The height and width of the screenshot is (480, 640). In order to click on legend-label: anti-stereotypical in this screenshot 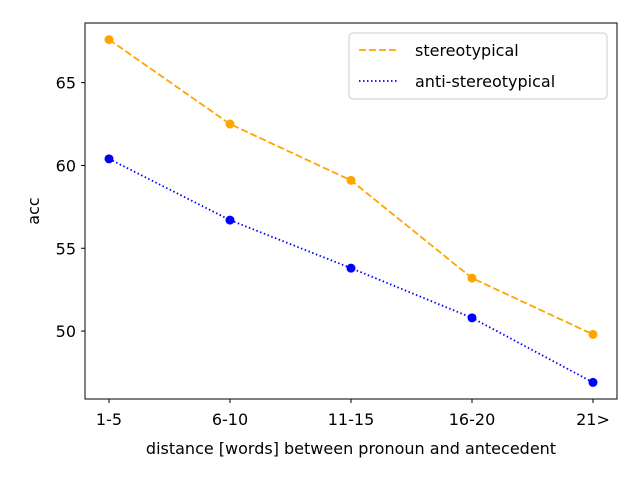, I will do `click(485, 81)`.